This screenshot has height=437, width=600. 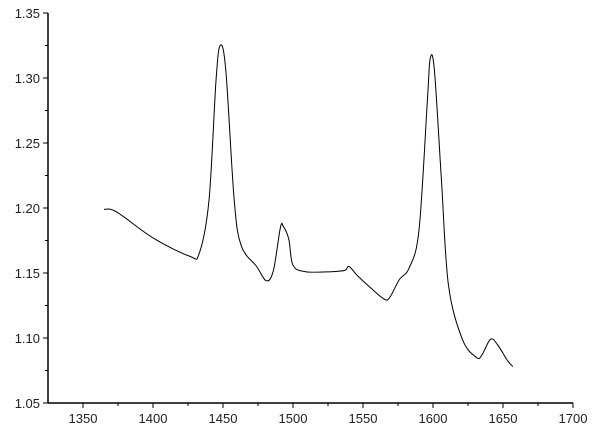 What do you see at coordinates (153, 418) in the screenshot?
I see `x-tick-label: 1400` at bounding box center [153, 418].